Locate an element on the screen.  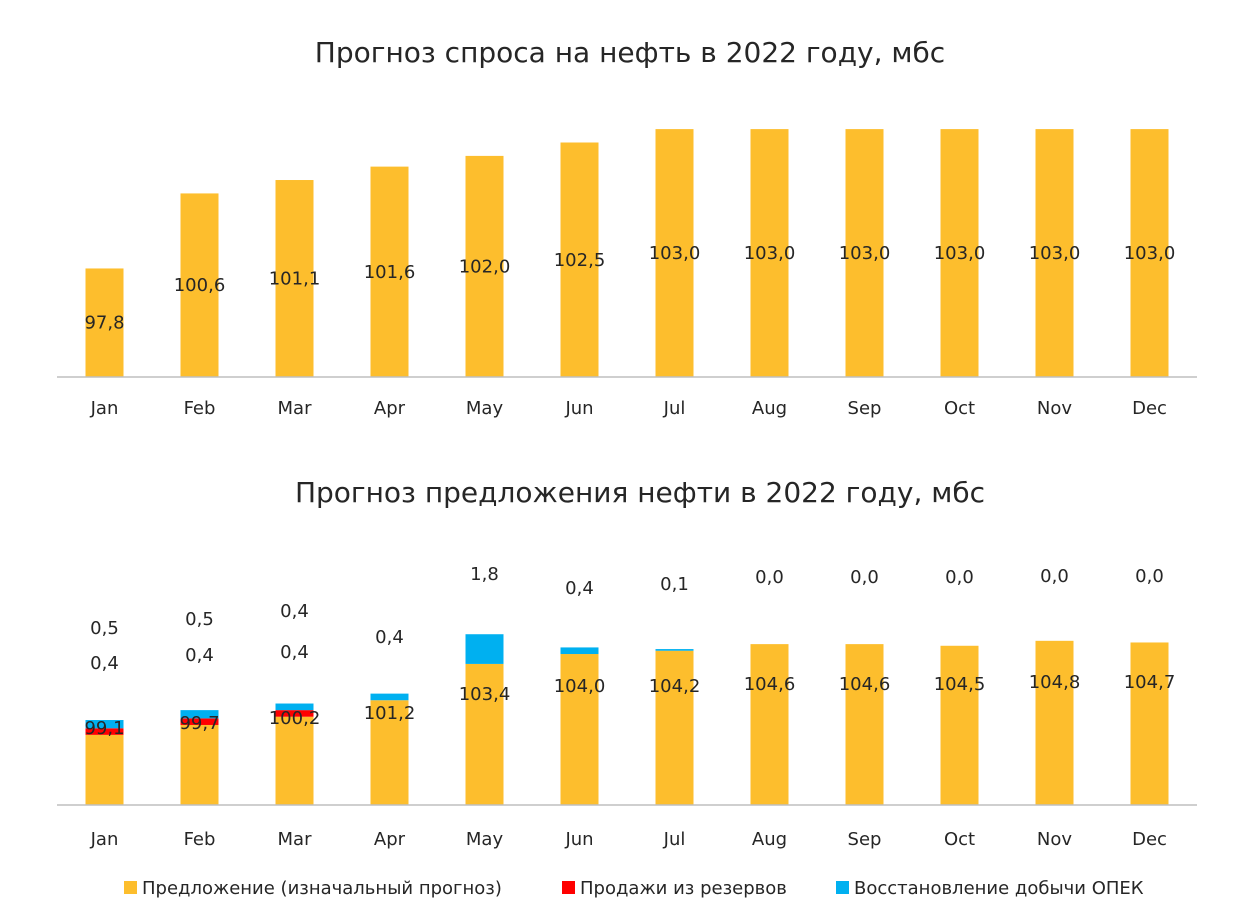
demand-tick-label: Jun is located at coordinates (578, 408).